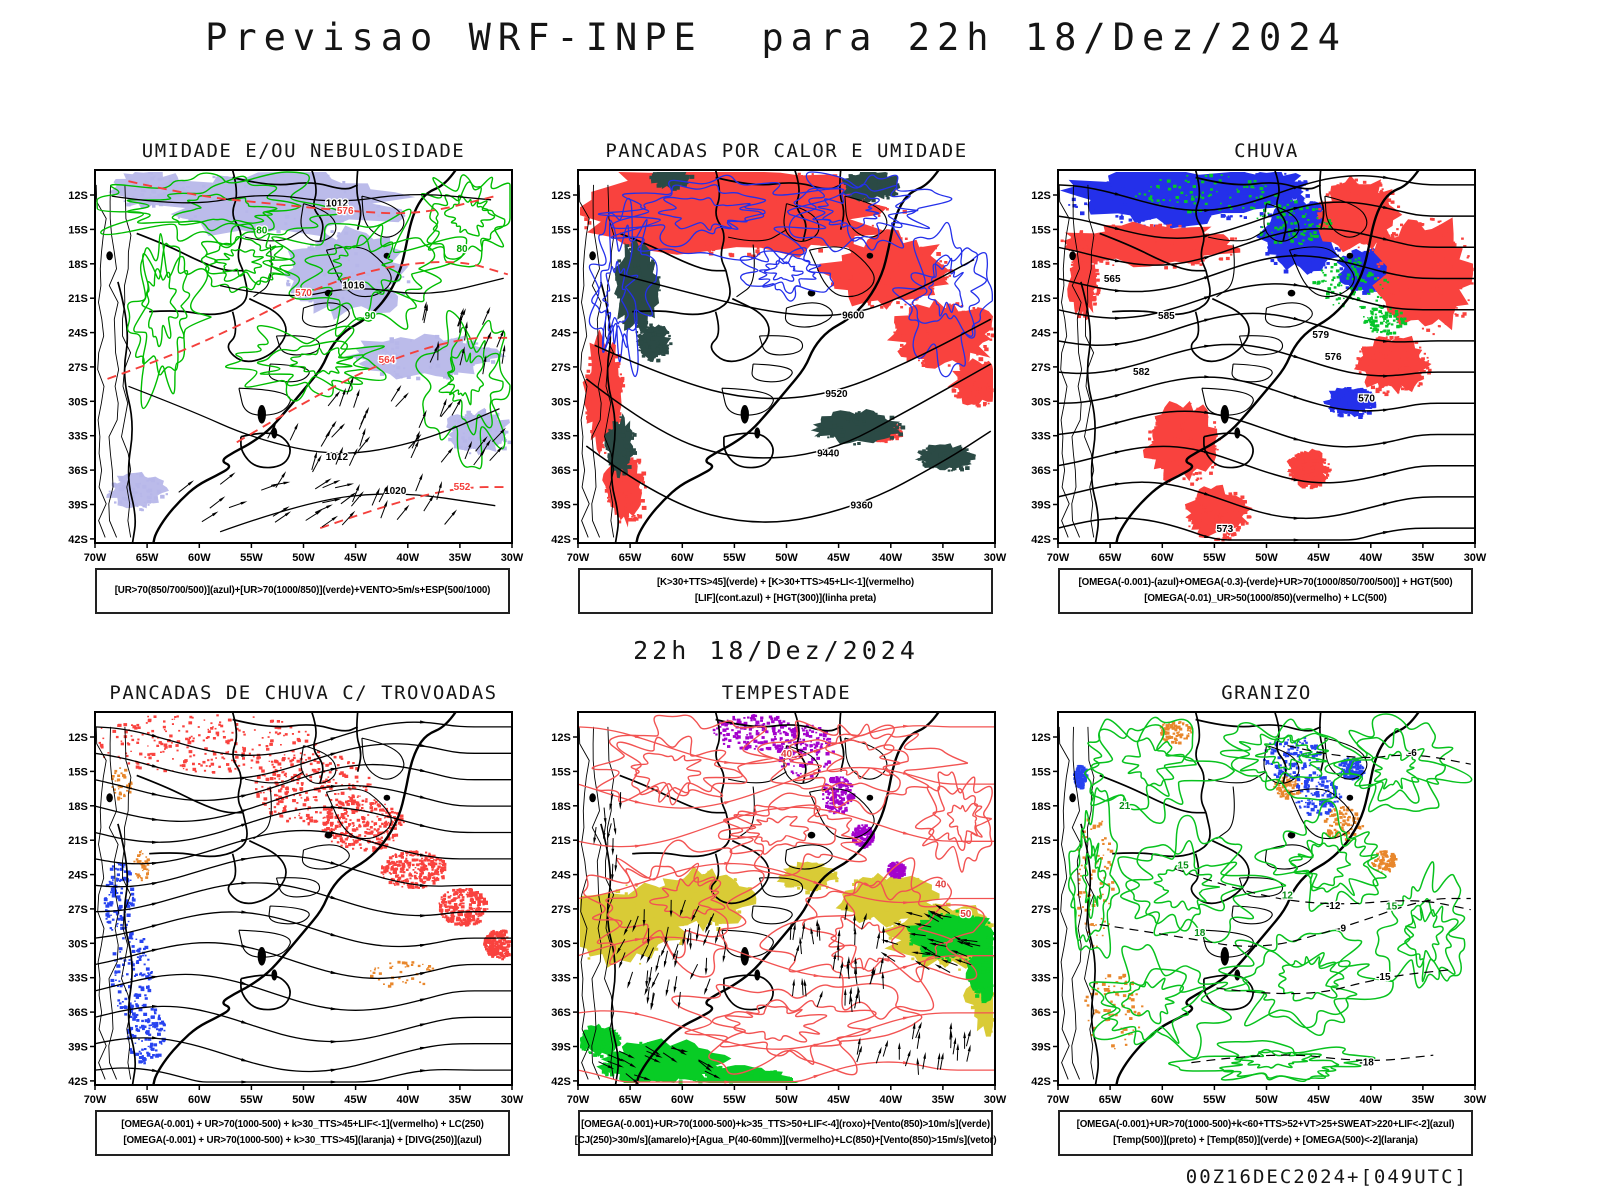  What do you see at coordinates (1141, 372) in the screenshot?
I see `svg-text: 582` at bounding box center [1141, 372].